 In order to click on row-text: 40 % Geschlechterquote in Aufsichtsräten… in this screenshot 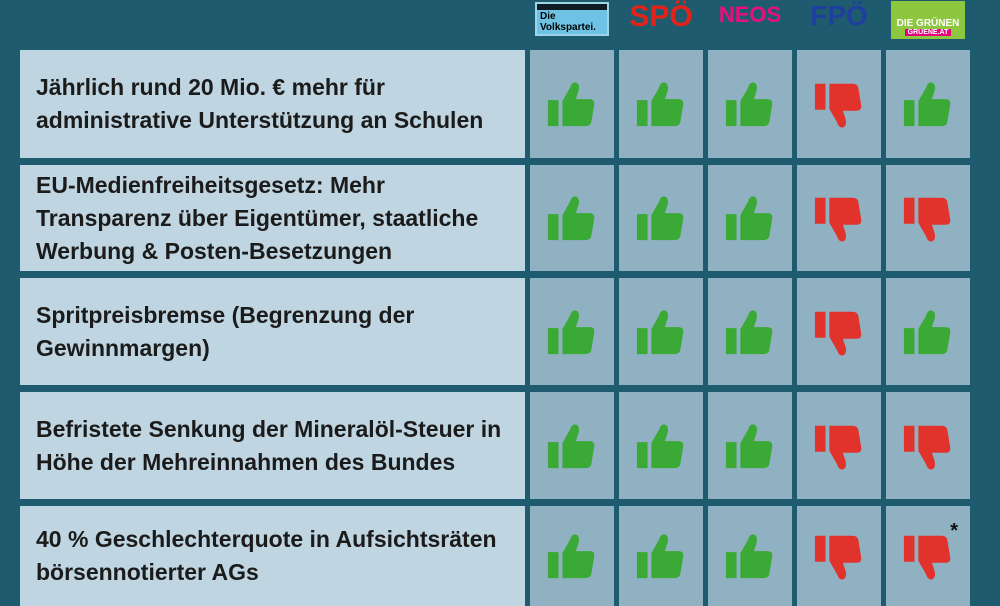, I will do `click(266, 555)`.